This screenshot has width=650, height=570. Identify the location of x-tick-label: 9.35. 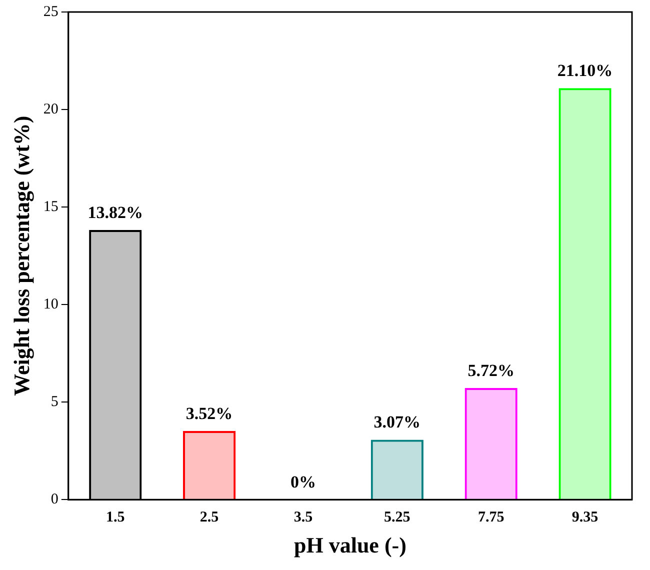
(585, 517).